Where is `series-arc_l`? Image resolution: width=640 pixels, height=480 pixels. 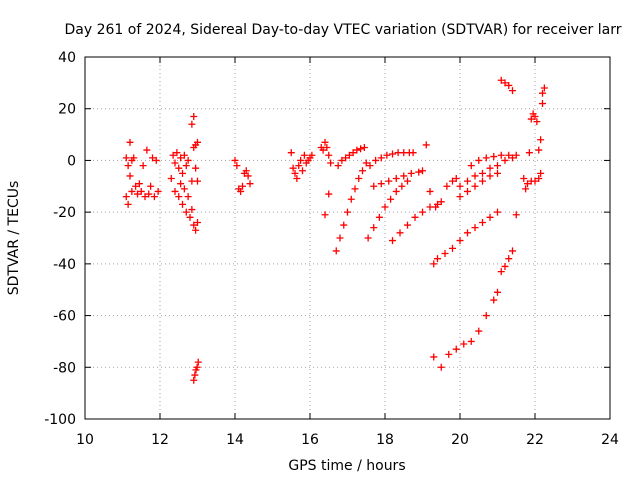
series-arc_l is located at coordinates (465, 329).